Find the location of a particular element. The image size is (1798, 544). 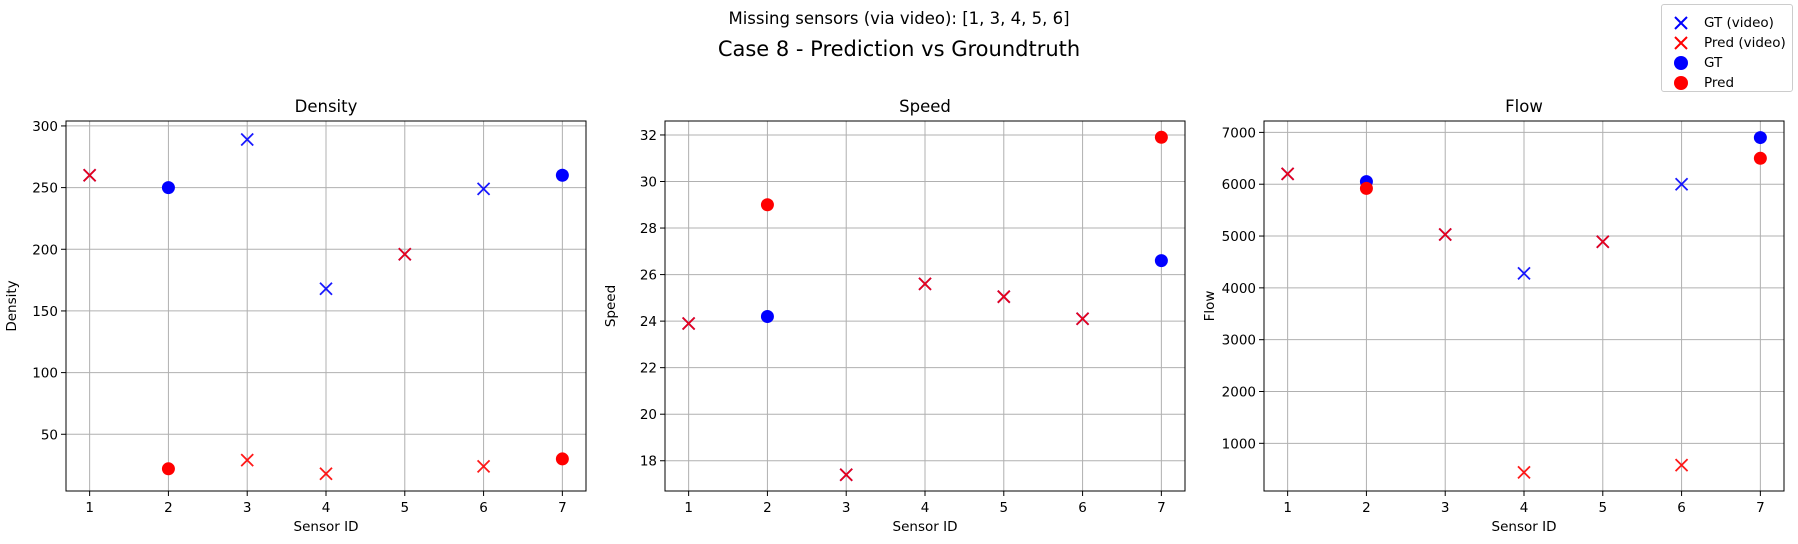

y-tick-label: 1000 is located at coordinates (1239, 444).